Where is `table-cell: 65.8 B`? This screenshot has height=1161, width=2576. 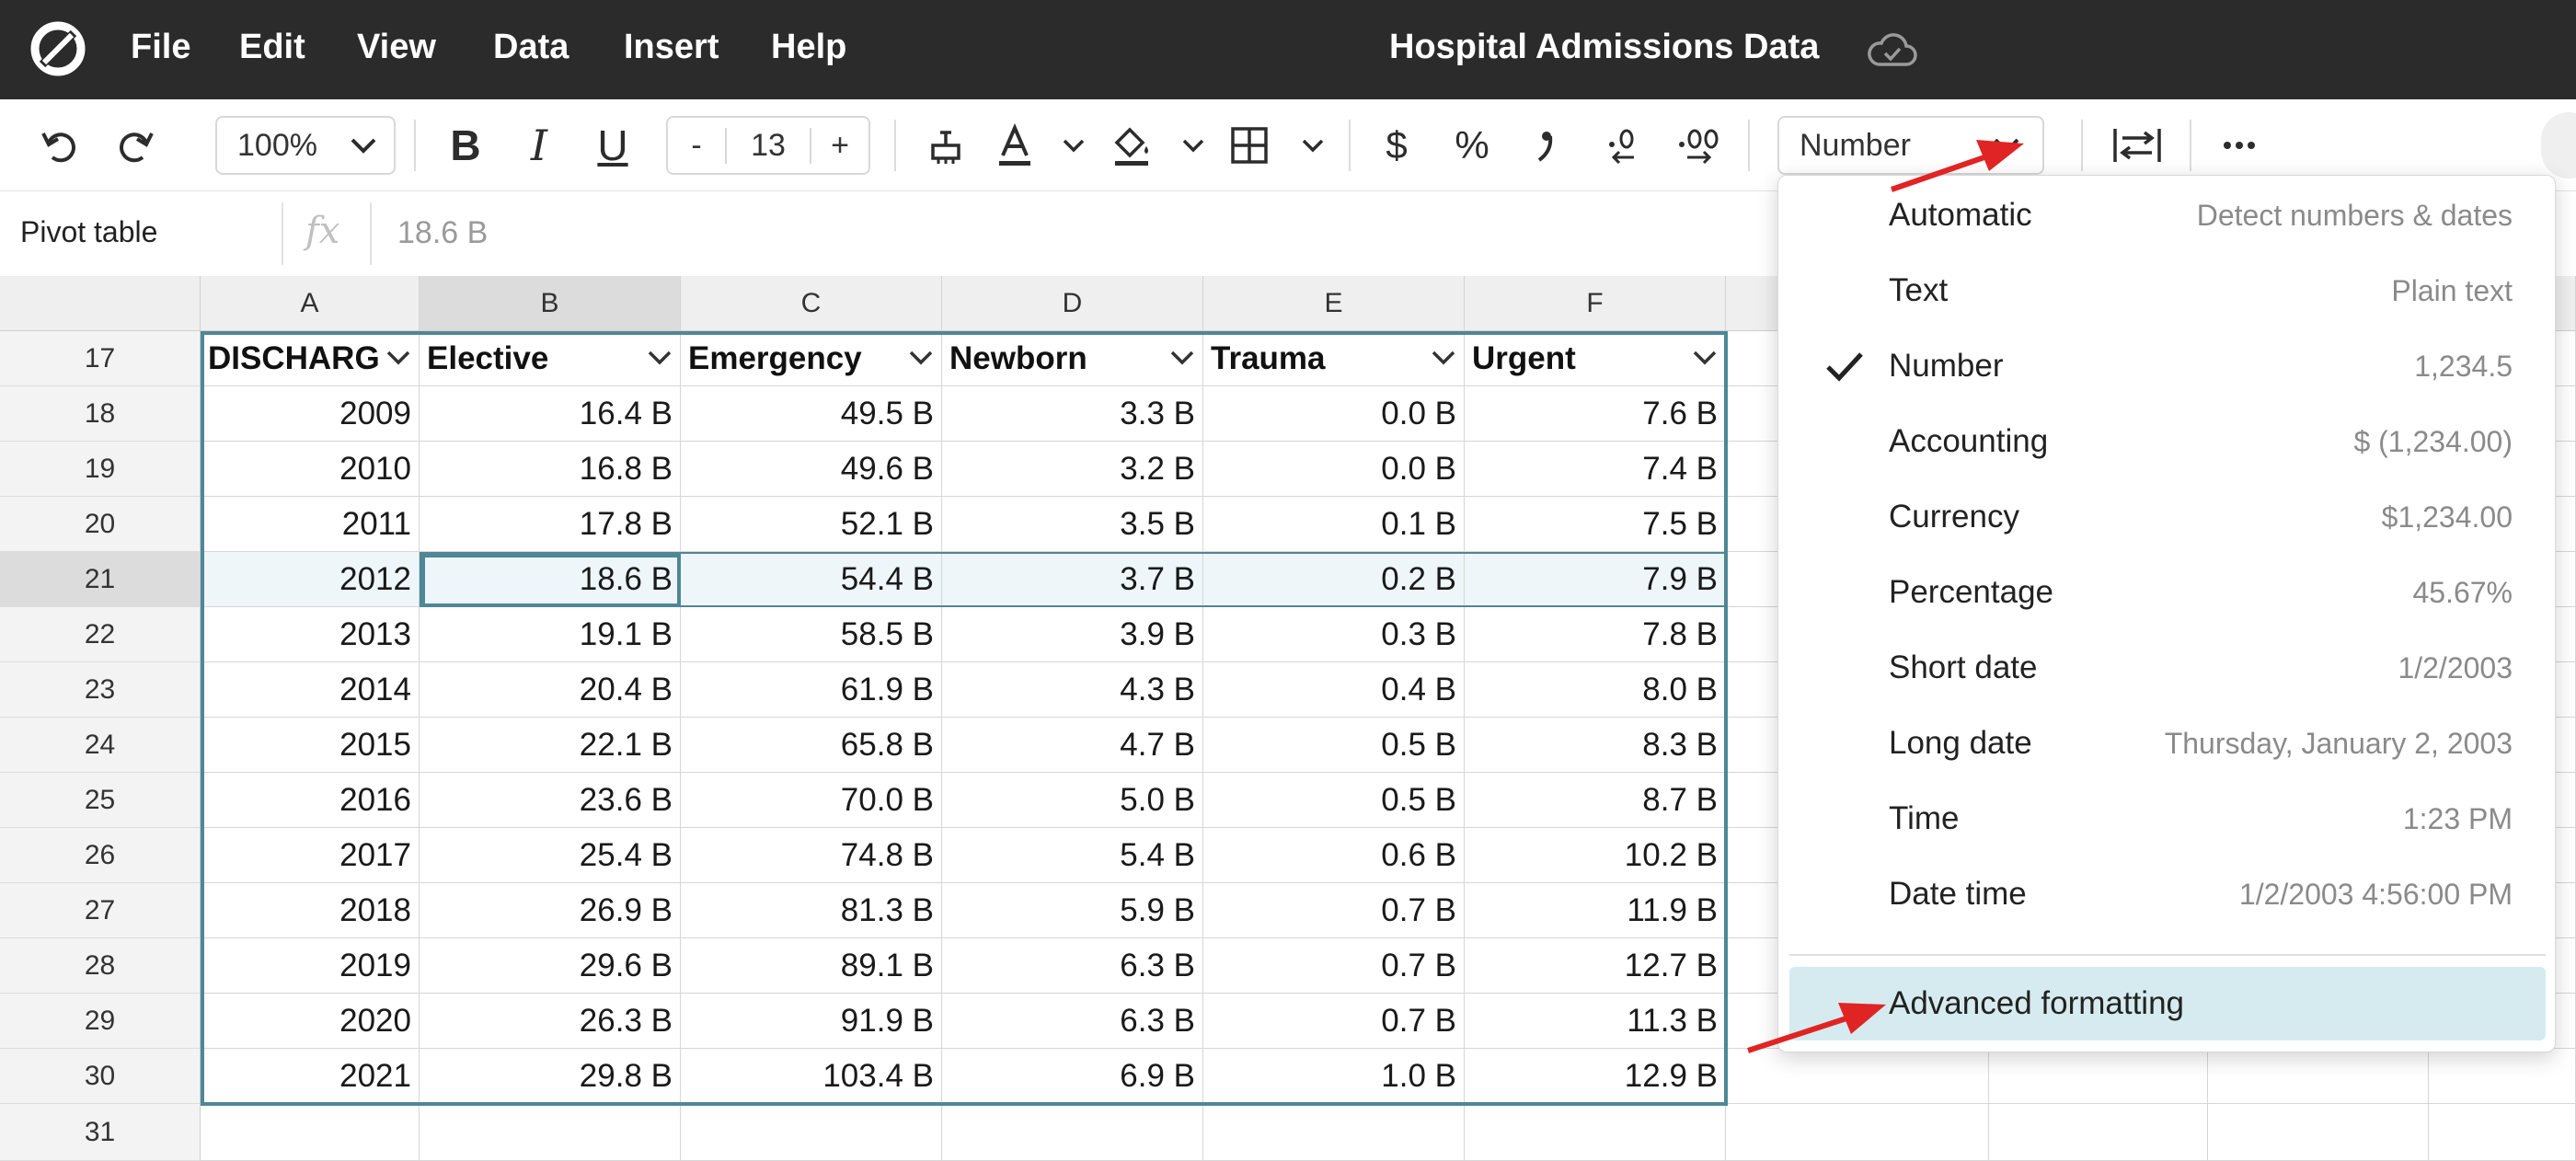 table-cell: 65.8 B is located at coordinates (811, 746).